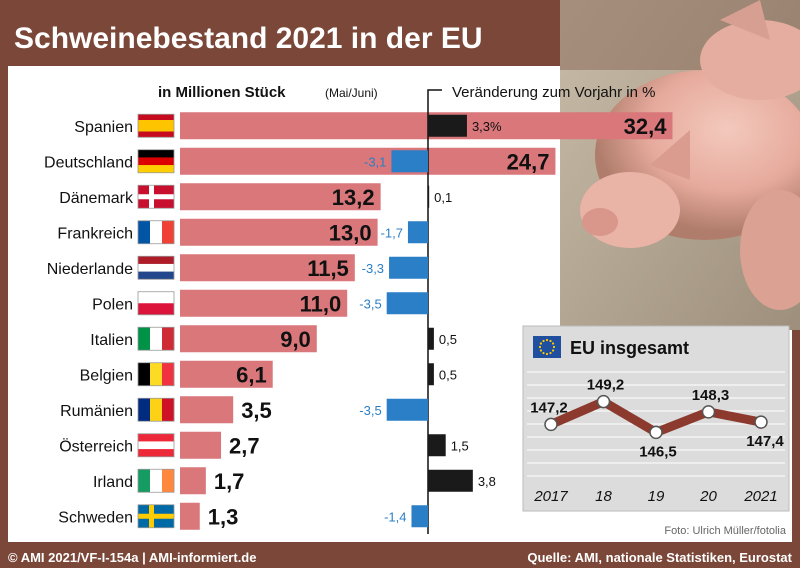  I want to click on flag-icon-fr, so click(156, 232).